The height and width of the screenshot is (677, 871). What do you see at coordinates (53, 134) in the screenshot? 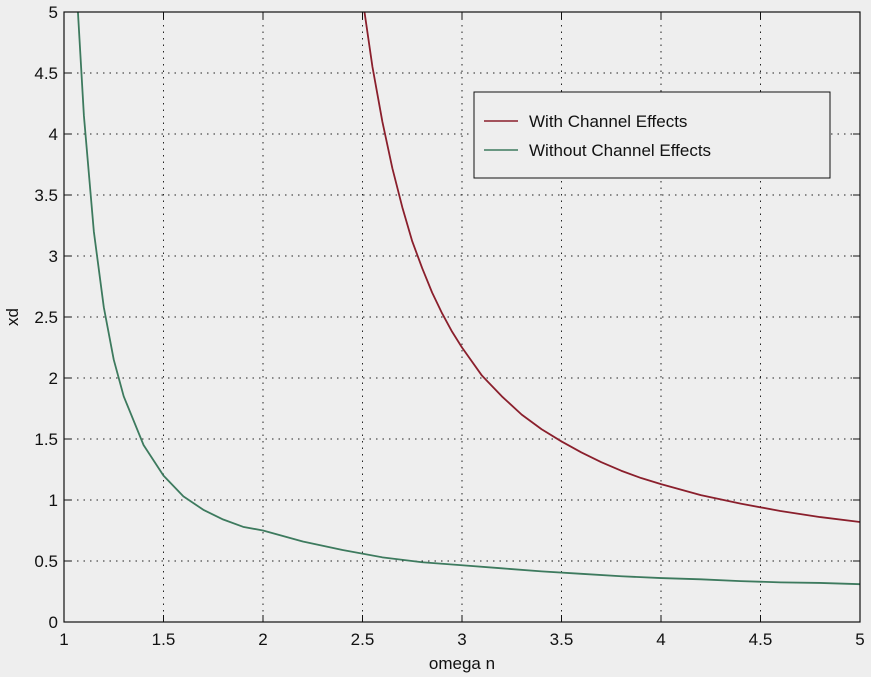
I see `y-tick-label: 4` at bounding box center [53, 134].